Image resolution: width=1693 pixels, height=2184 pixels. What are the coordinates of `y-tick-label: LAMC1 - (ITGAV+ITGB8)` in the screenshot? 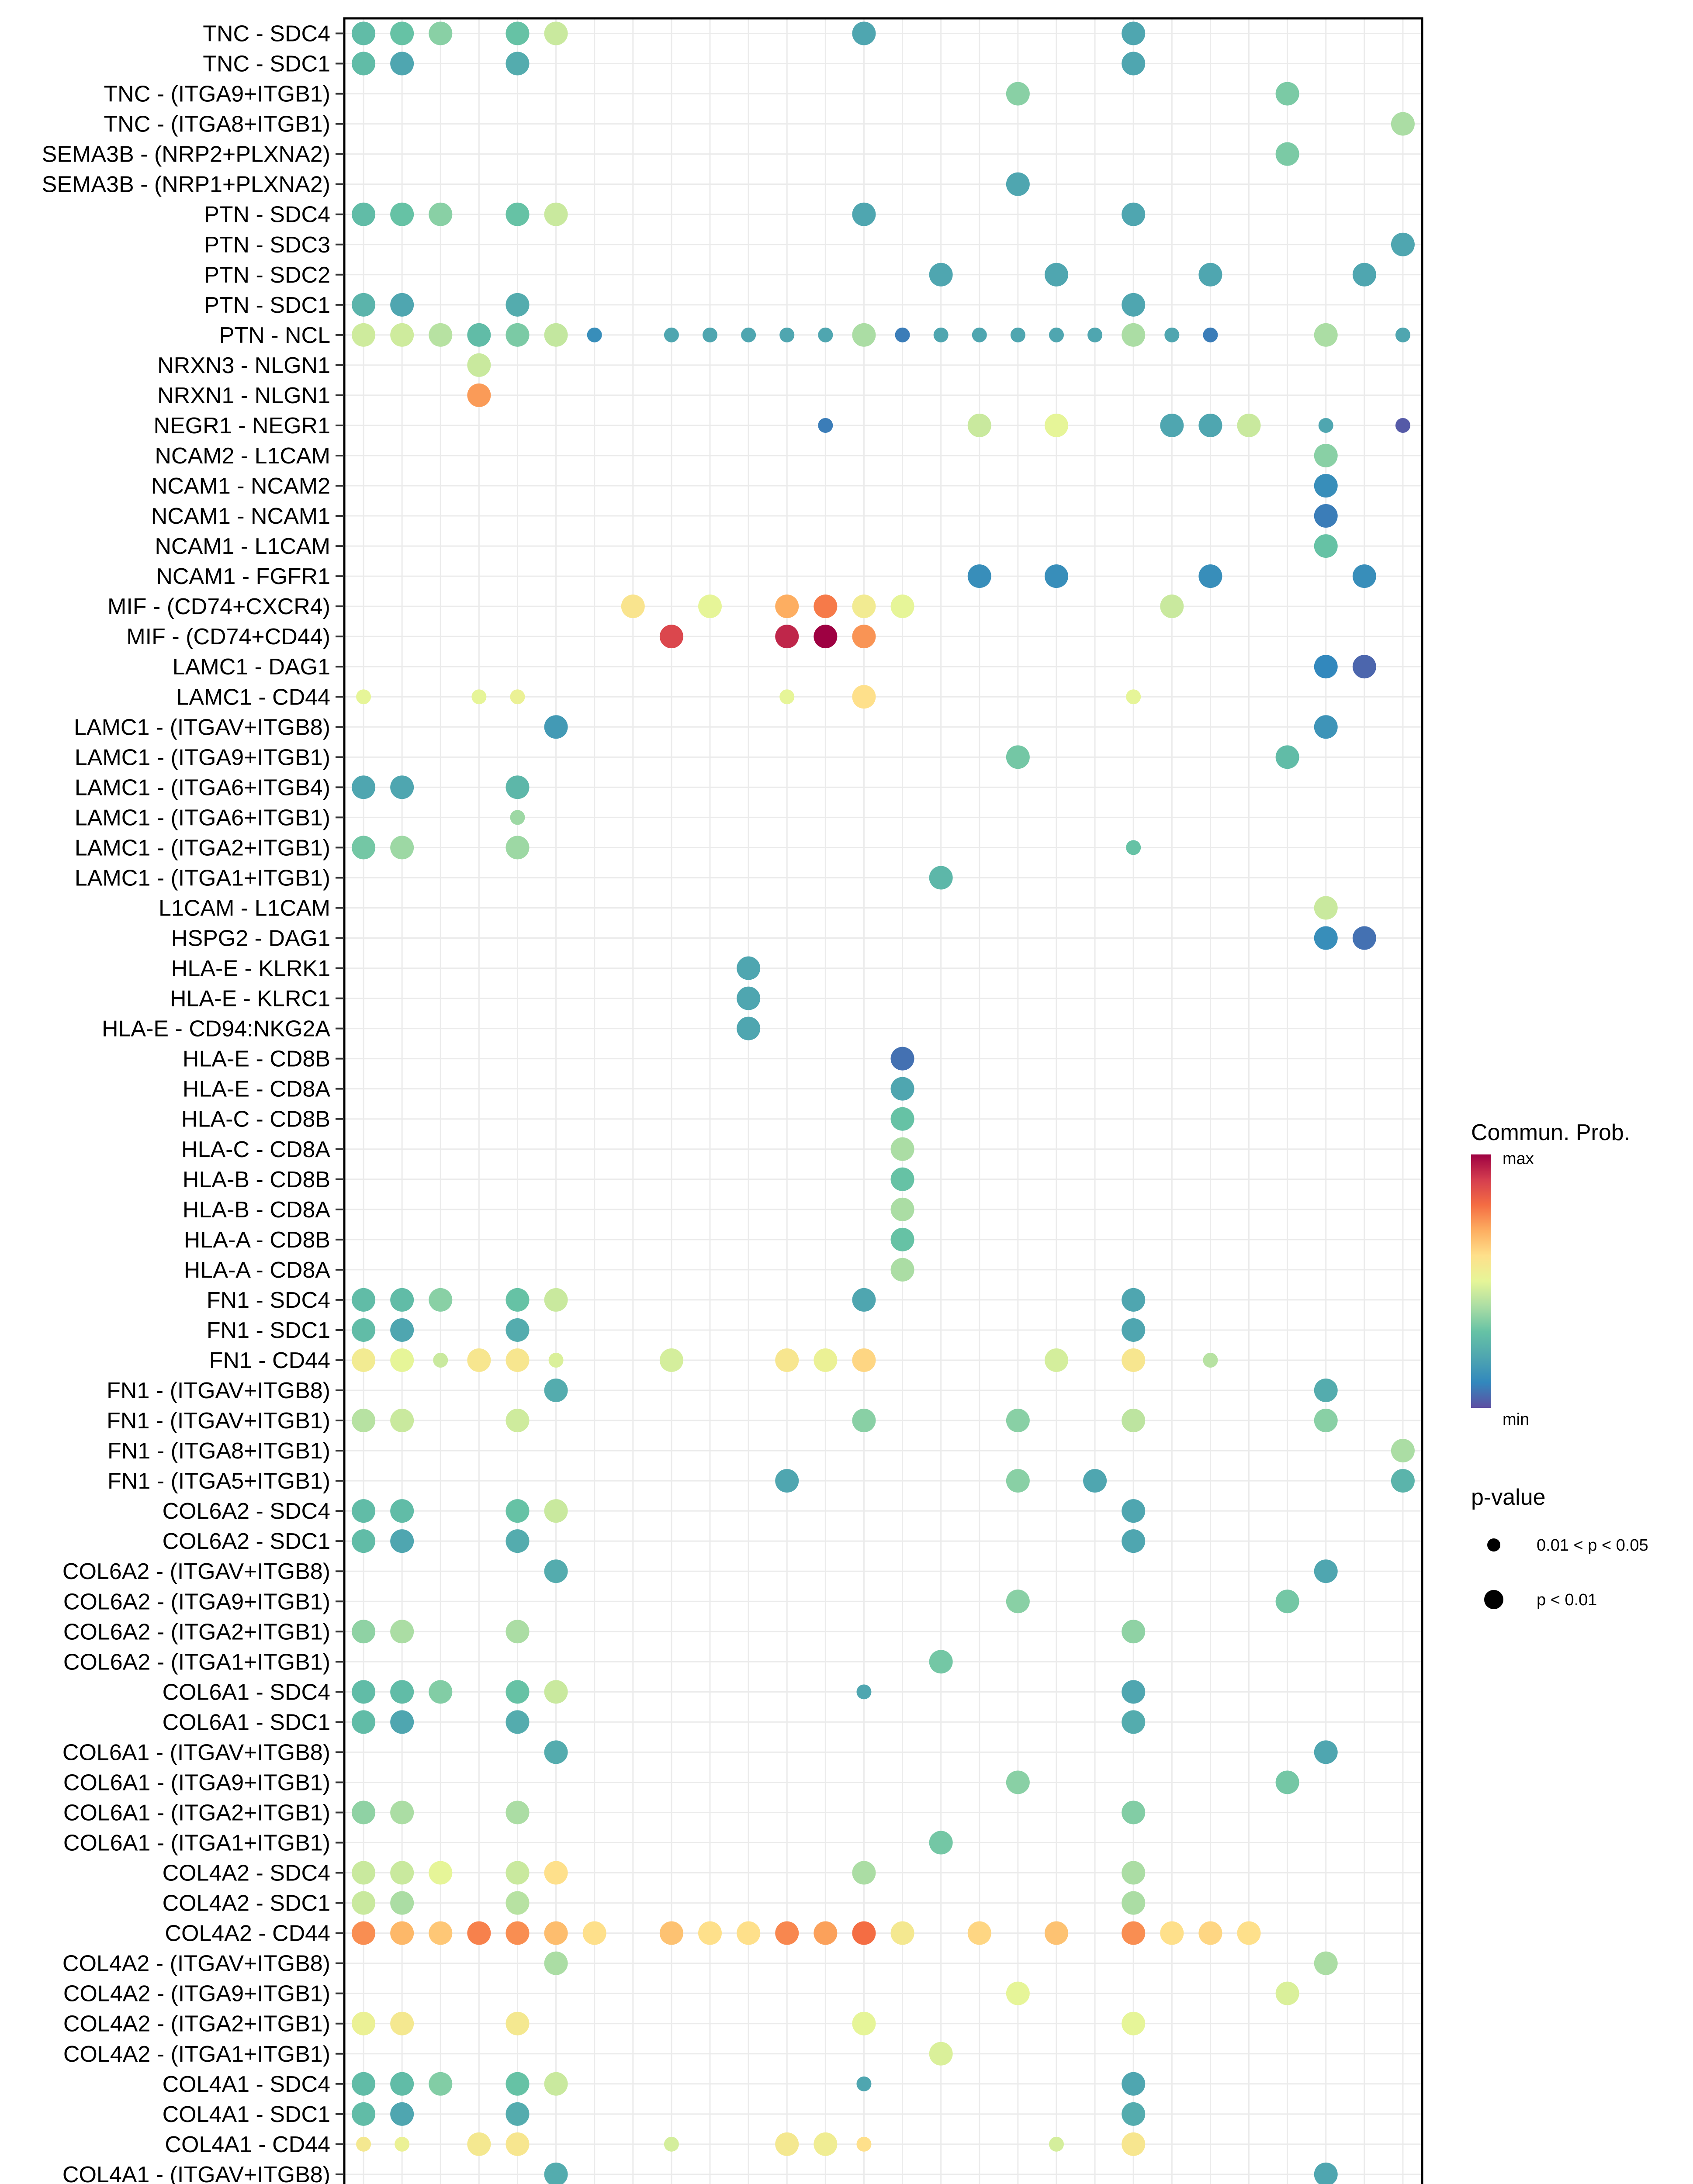 It's located at (202, 727).